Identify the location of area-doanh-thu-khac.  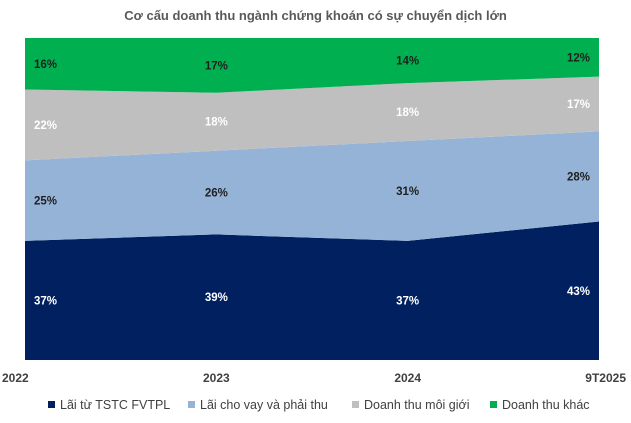
(312, 65).